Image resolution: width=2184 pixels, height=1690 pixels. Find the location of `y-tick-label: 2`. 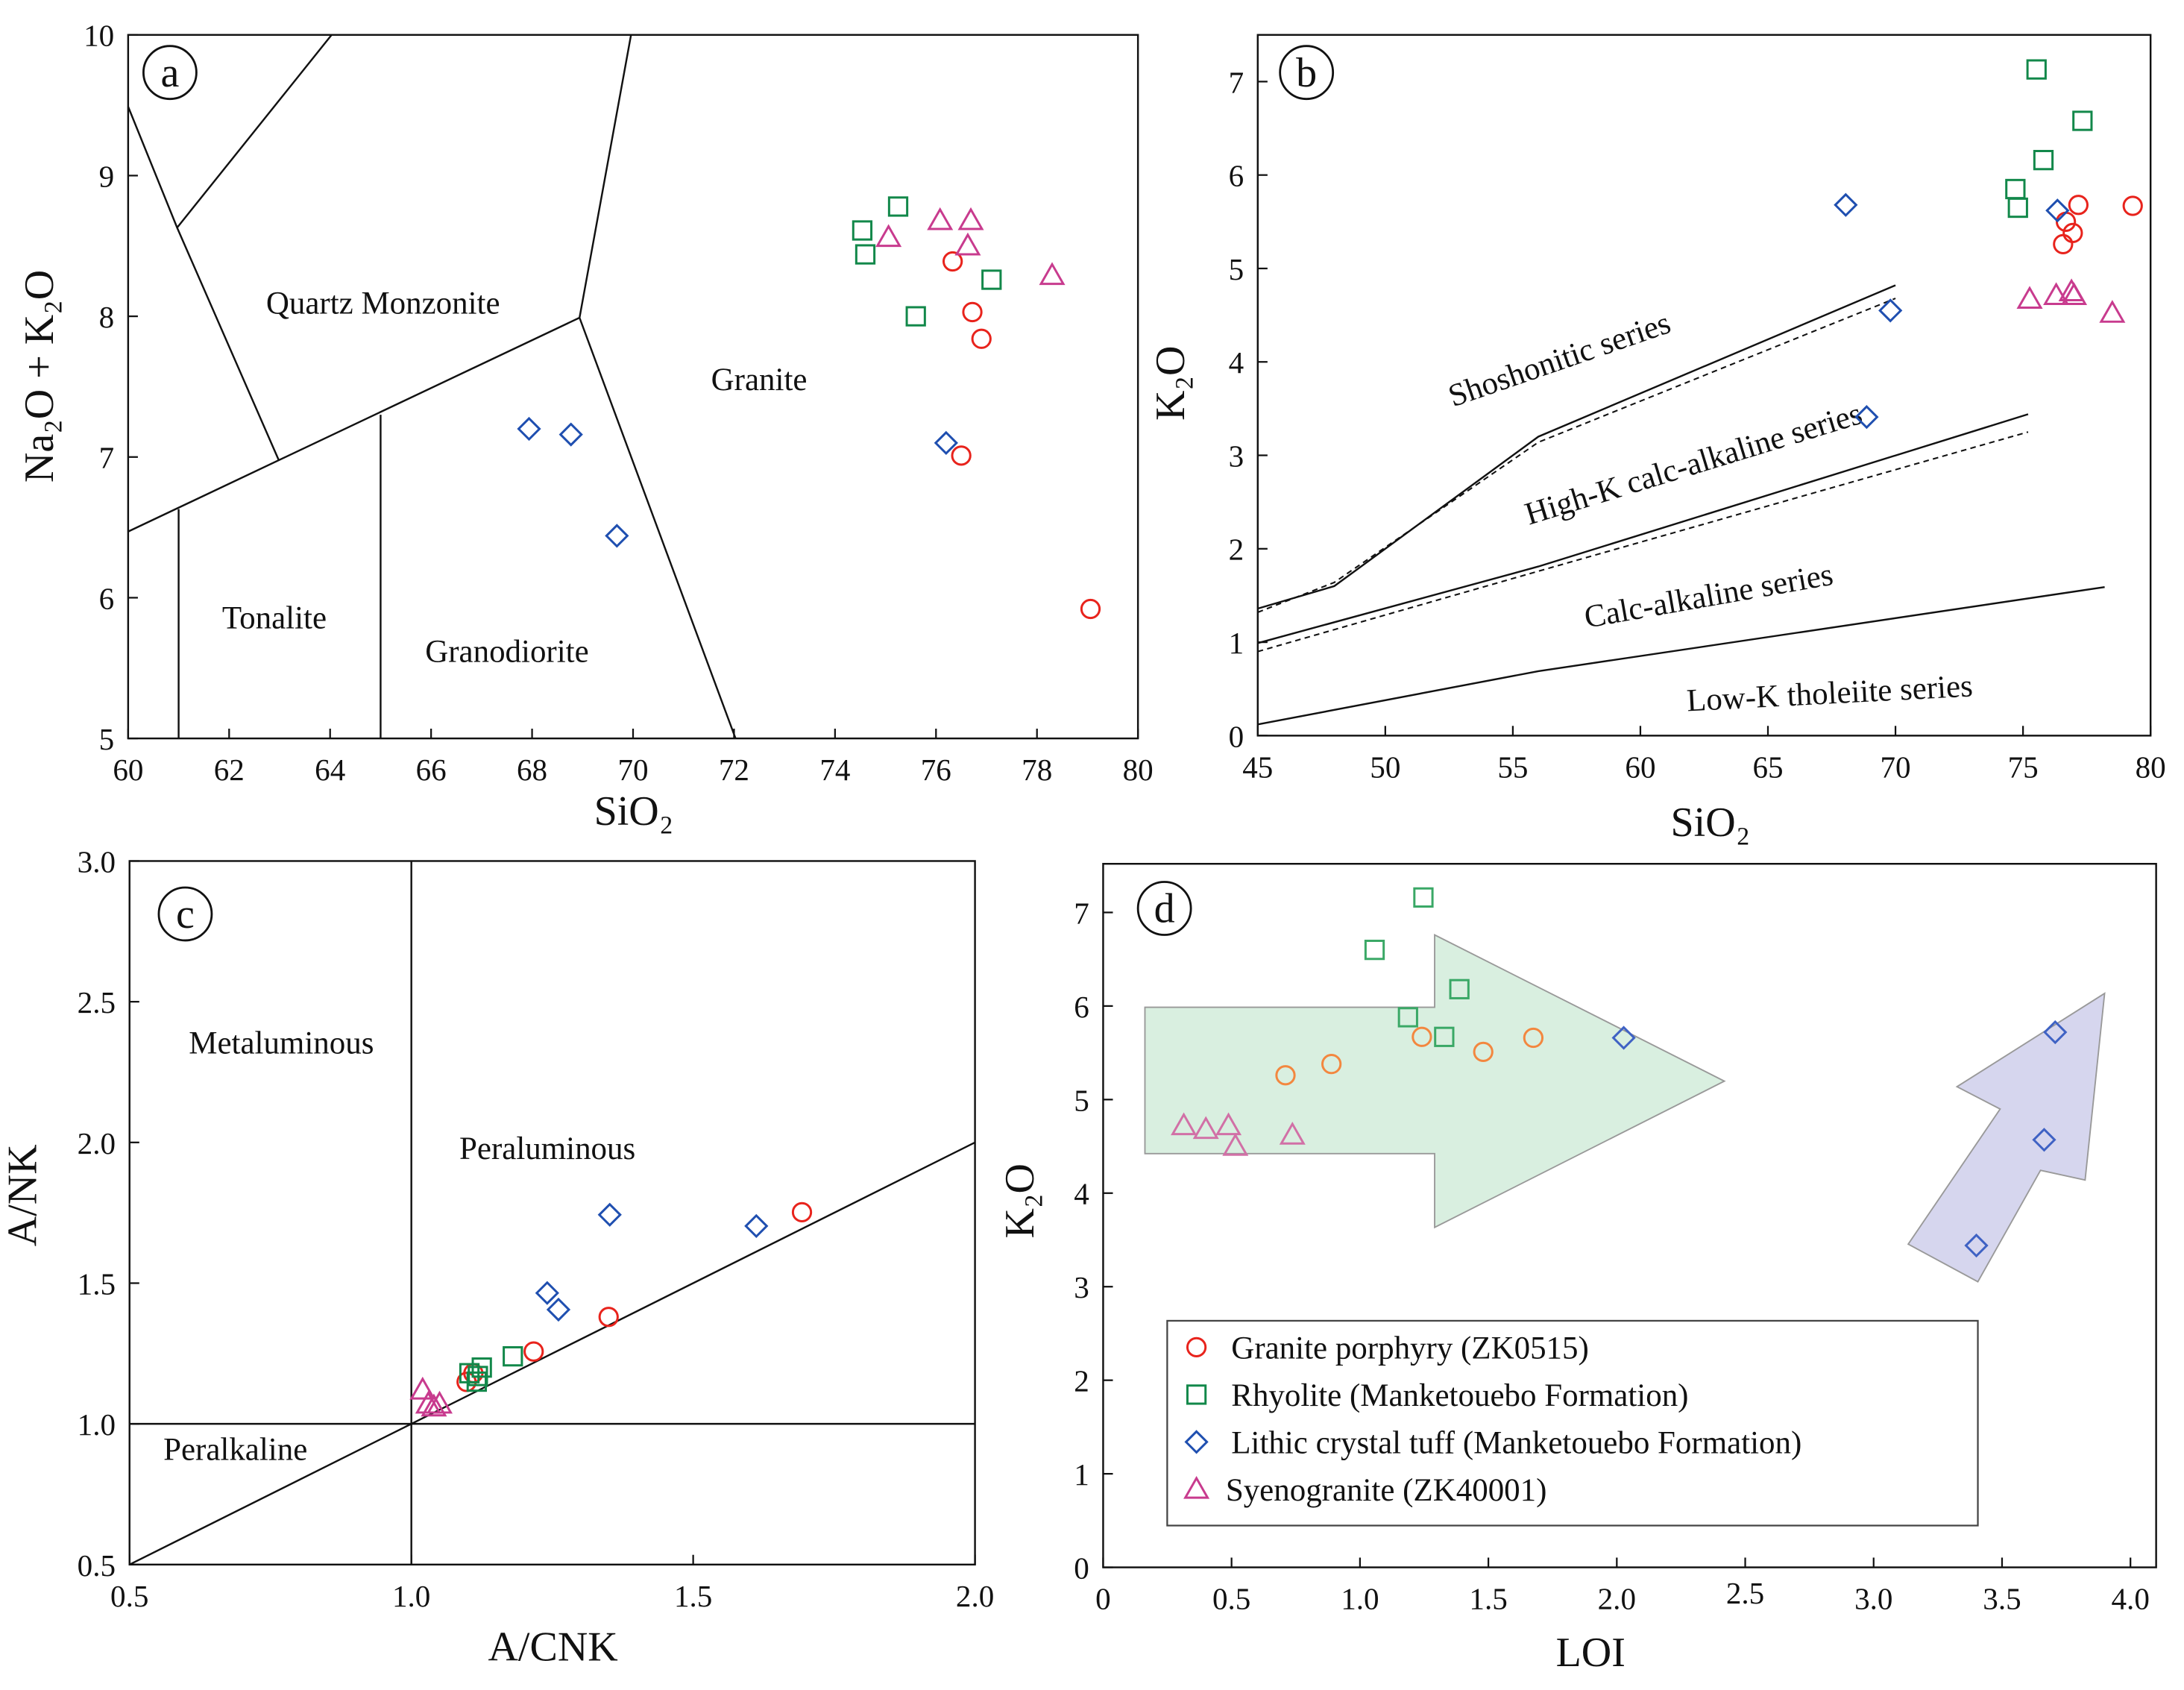

y-tick-label: 2 is located at coordinates (1081, 1381).